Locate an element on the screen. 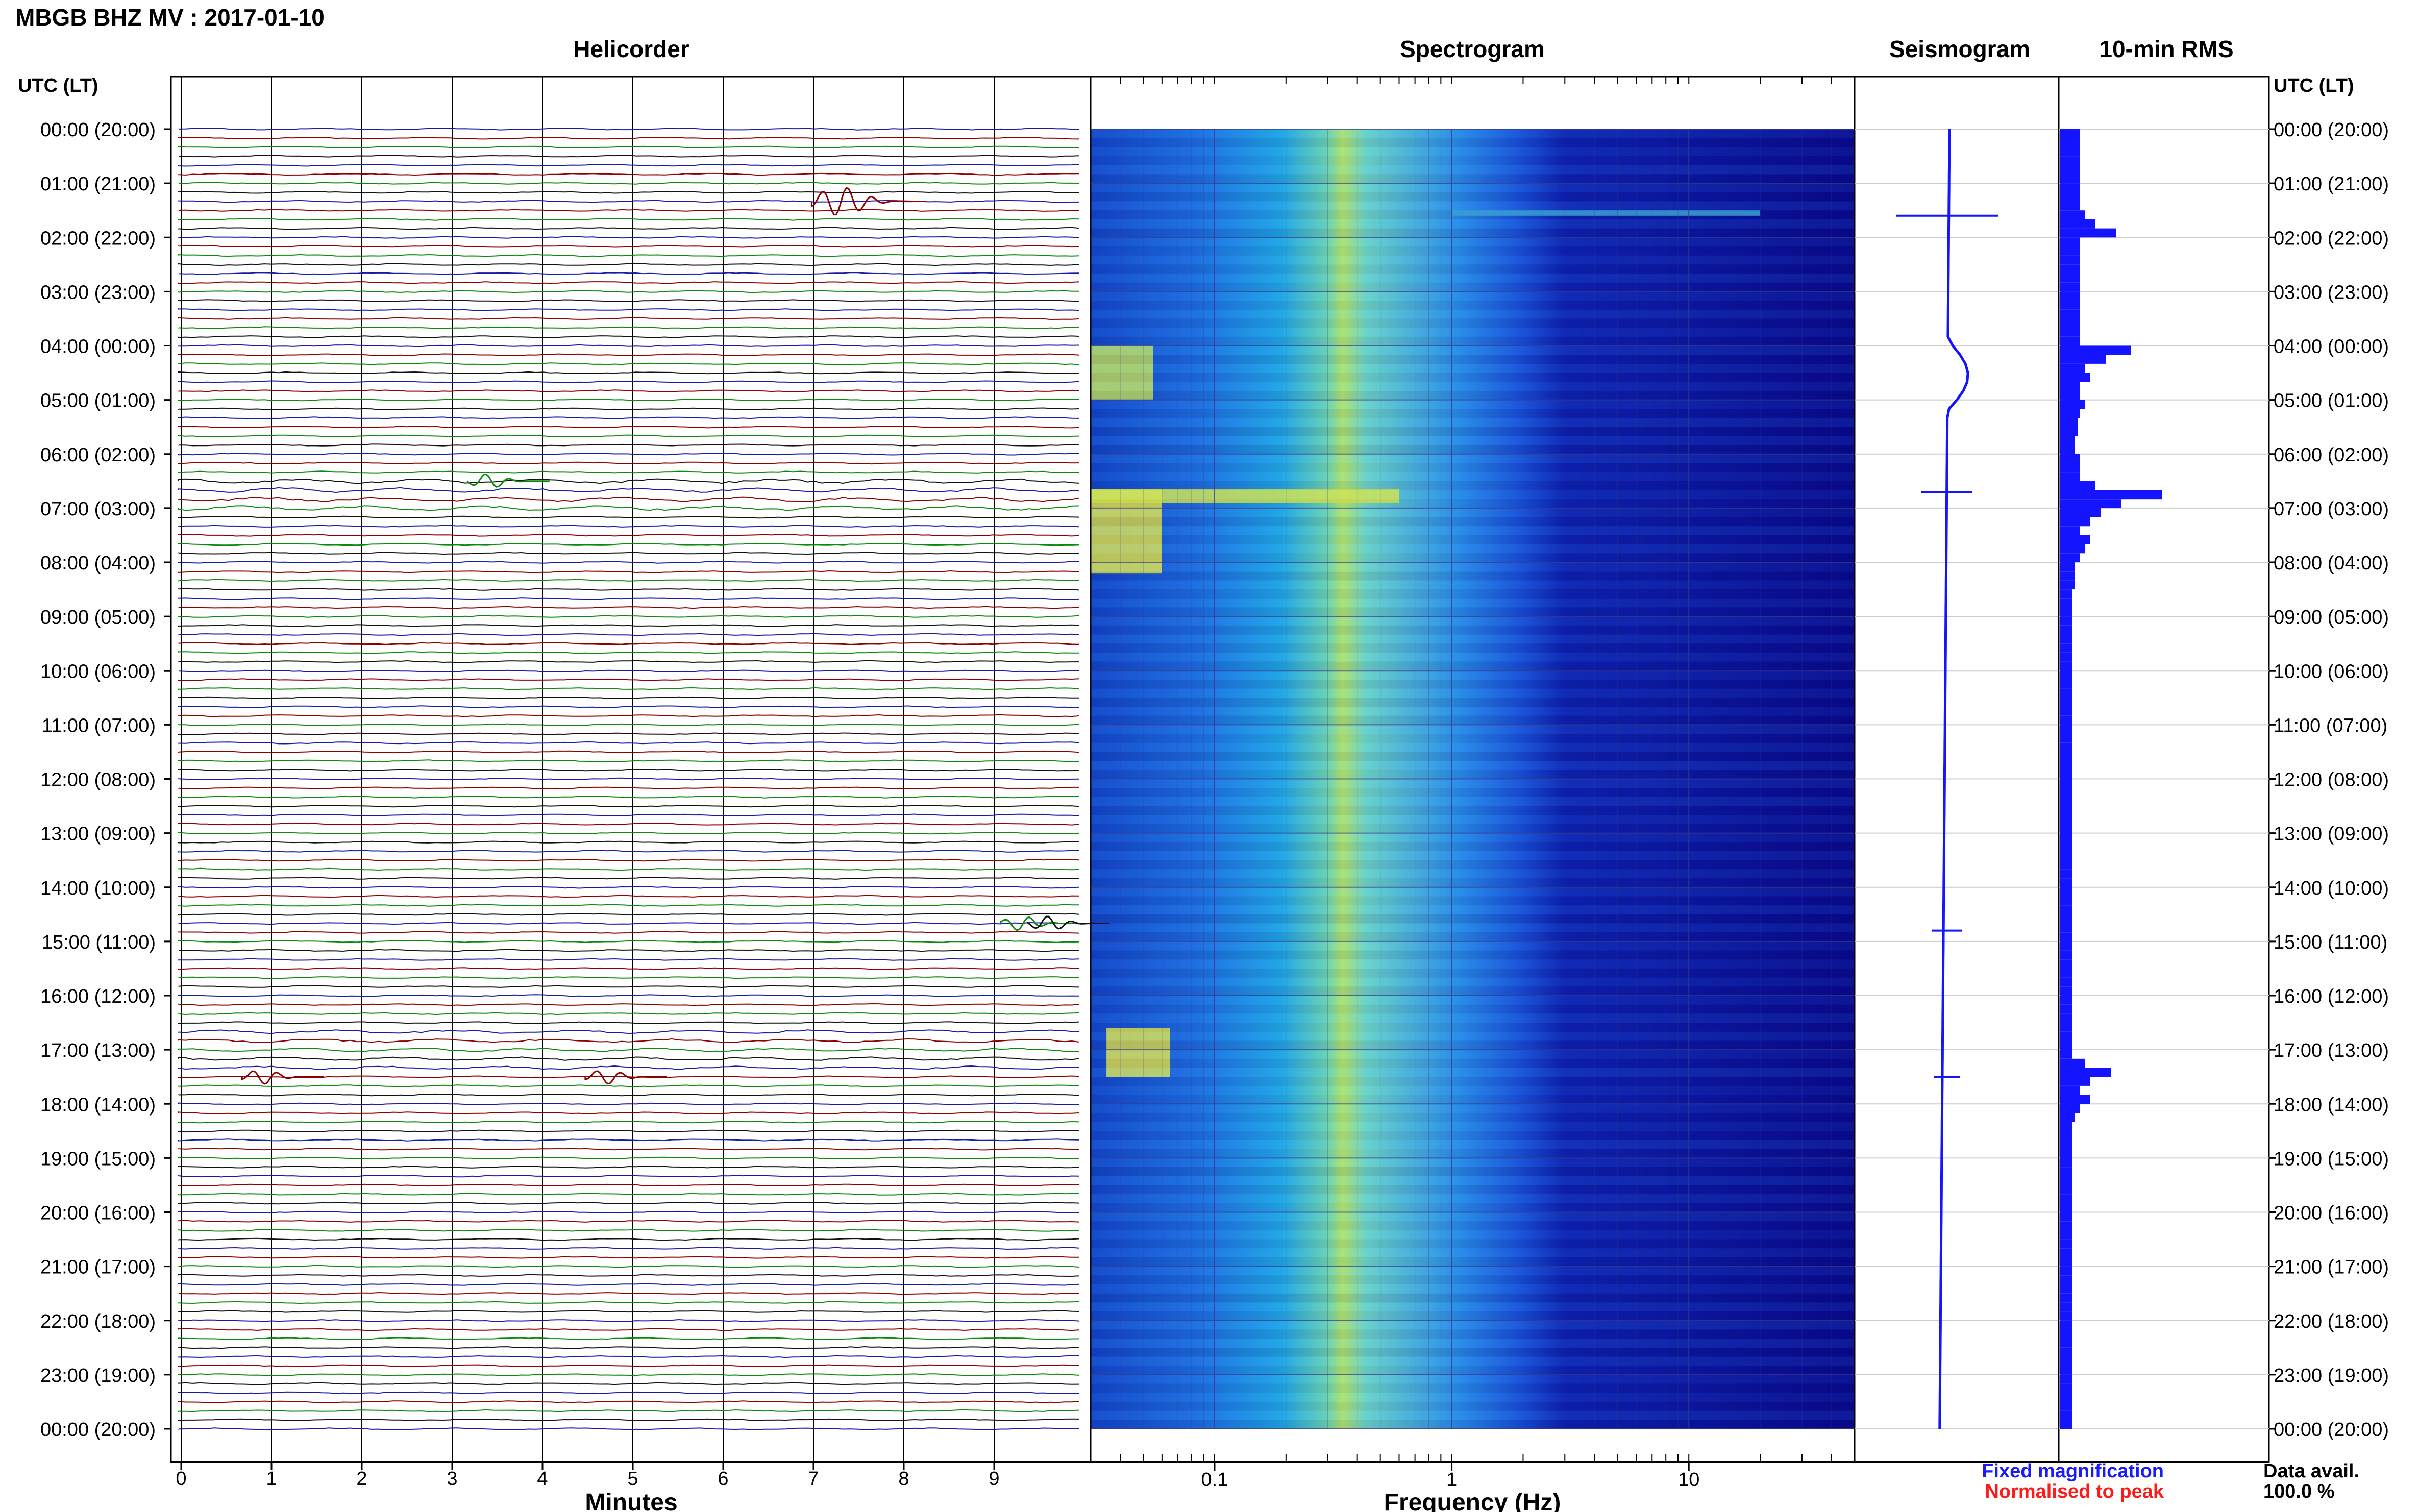  legend-normalised-to-peak: Normalised to peak is located at coordinates (2074, 1491).